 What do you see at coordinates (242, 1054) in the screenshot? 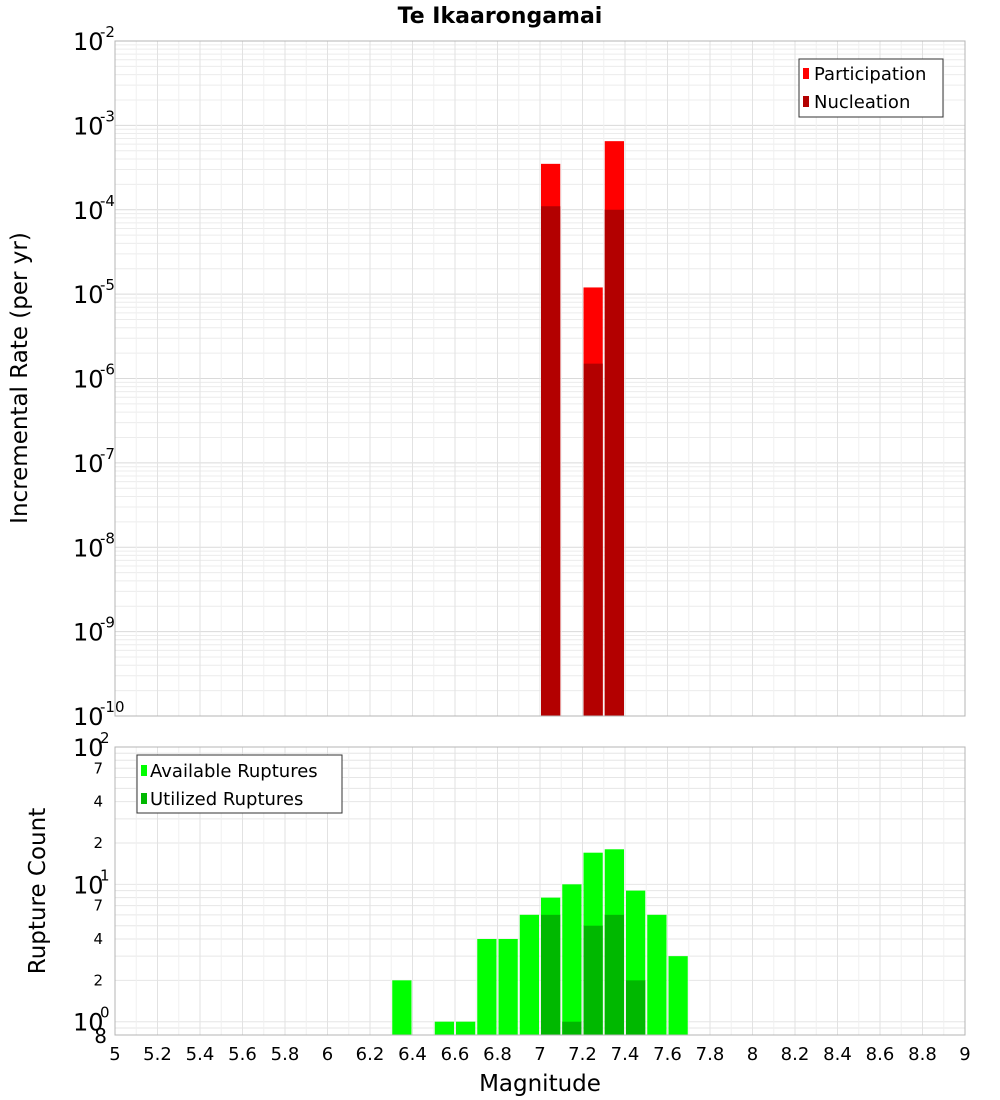
I see `x-tick-label: 5.6` at bounding box center [242, 1054].